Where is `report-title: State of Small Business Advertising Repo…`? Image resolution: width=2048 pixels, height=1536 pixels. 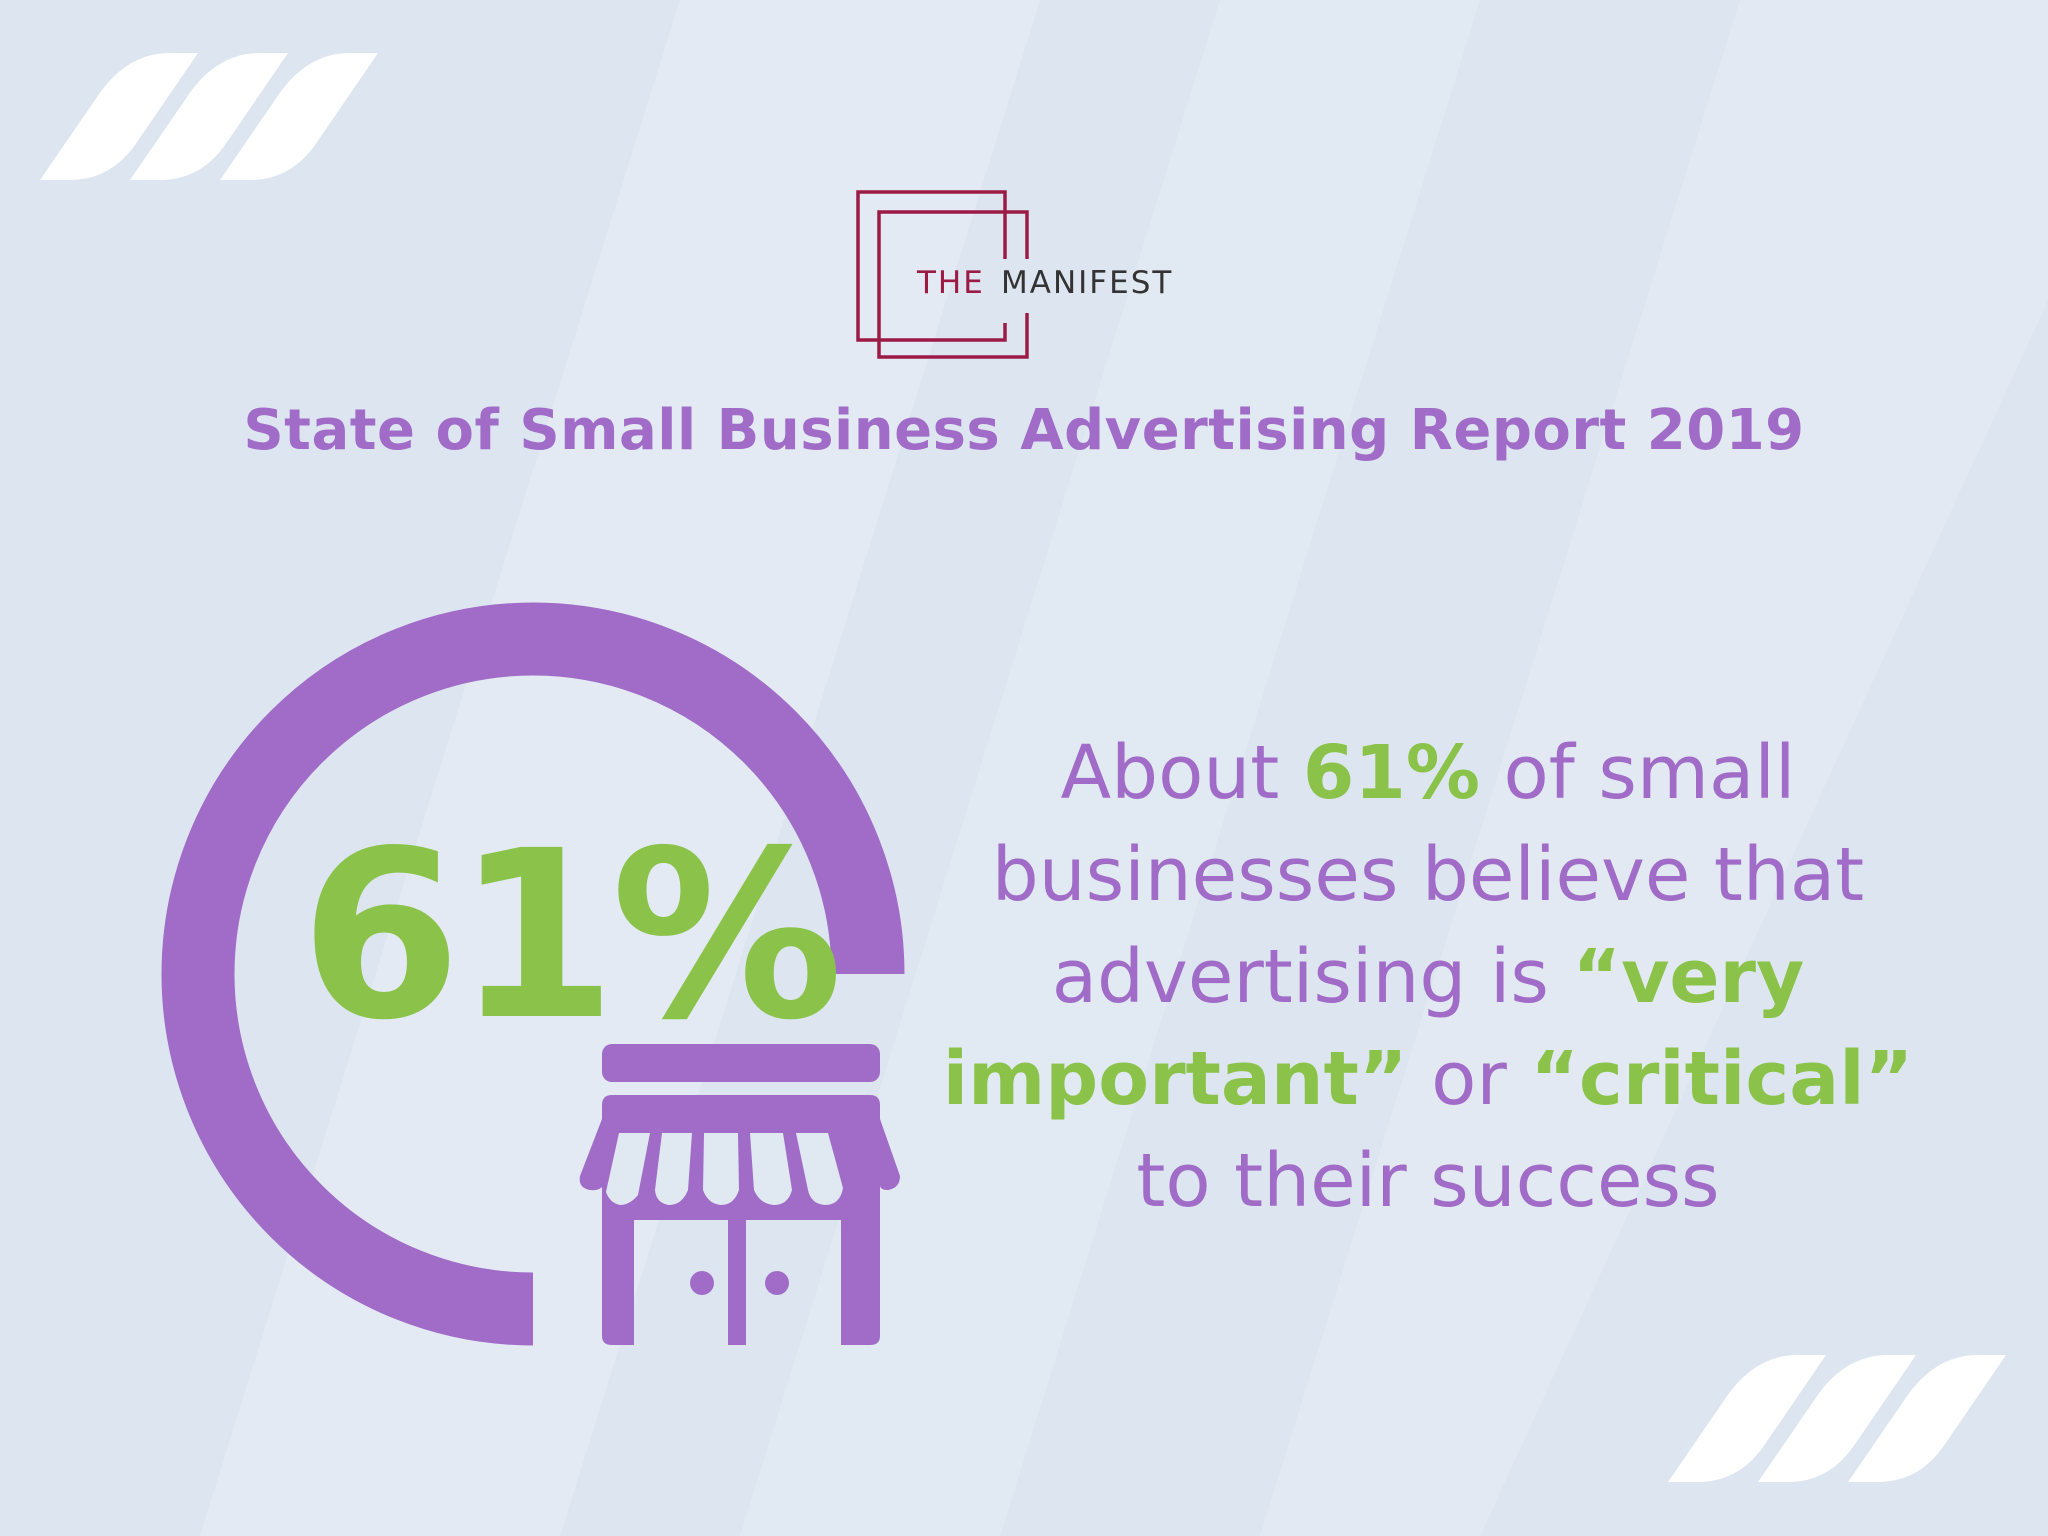
report-title: State of Small Business Advertising Repo… is located at coordinates (1024, 430).